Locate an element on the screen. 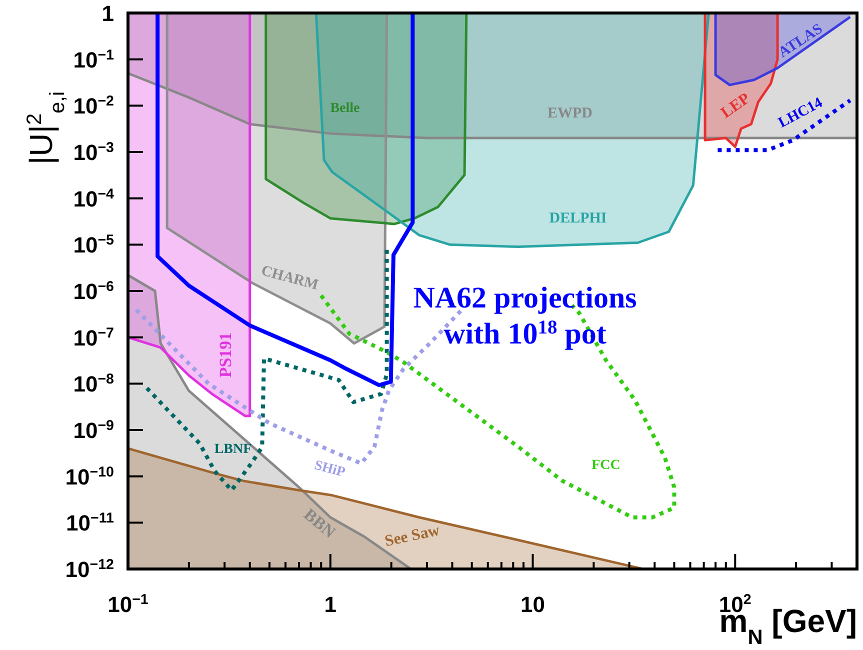 This screenshot has width=863, height=650. series-label: NA62 projections with 10$^{18}$ pot is located at coordinates (525, 316).